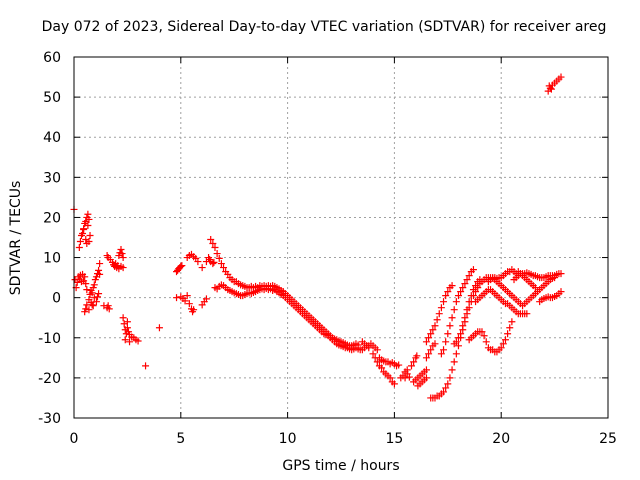  I want to click on y-tick-label: 50, so click(52, 98).